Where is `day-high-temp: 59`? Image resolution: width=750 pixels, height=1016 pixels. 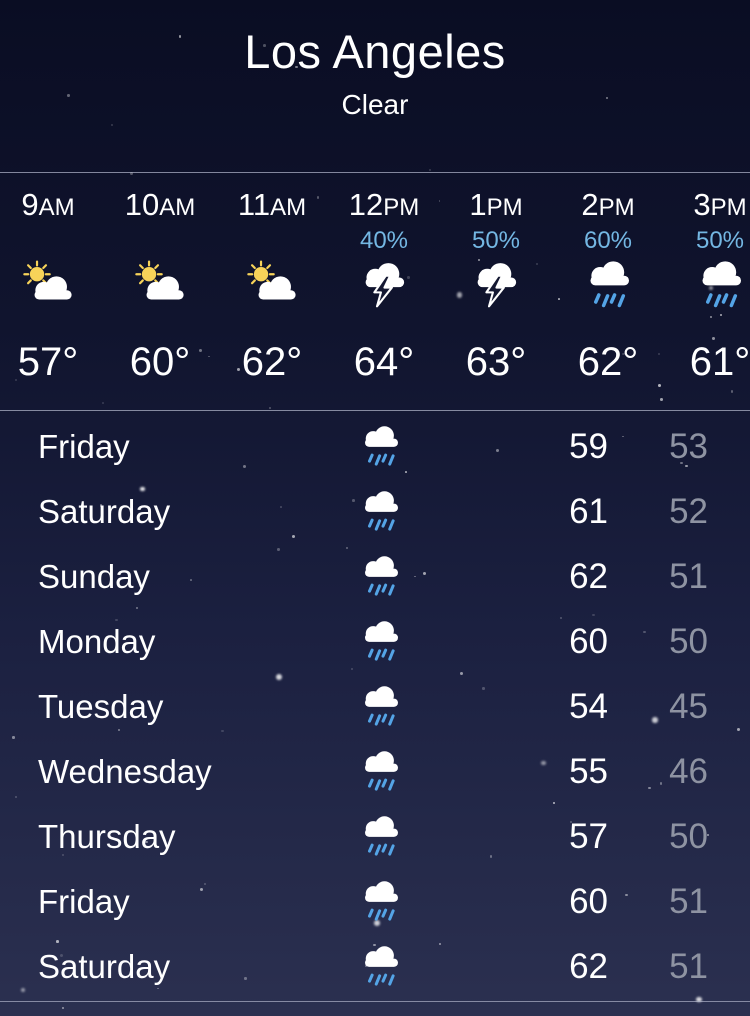
day-high-temp: 59 is located at coordinates (588, 446).